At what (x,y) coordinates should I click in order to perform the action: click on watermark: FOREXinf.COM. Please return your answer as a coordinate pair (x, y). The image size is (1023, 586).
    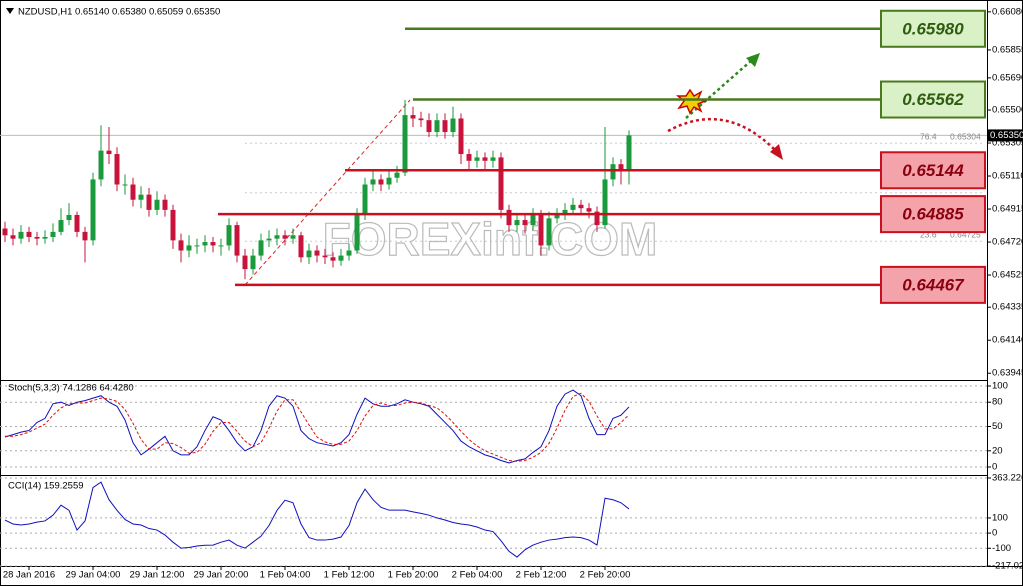
    Looking at the image, I should click on (490, 239).